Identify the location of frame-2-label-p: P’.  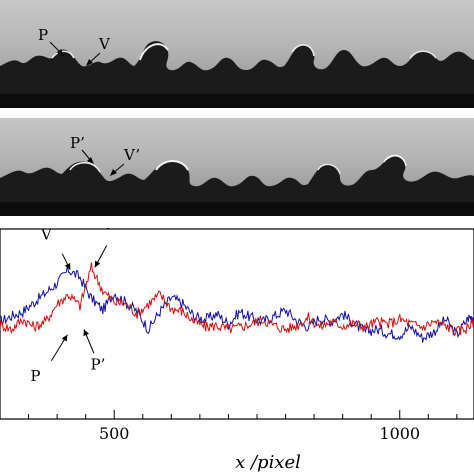
(77, 143).